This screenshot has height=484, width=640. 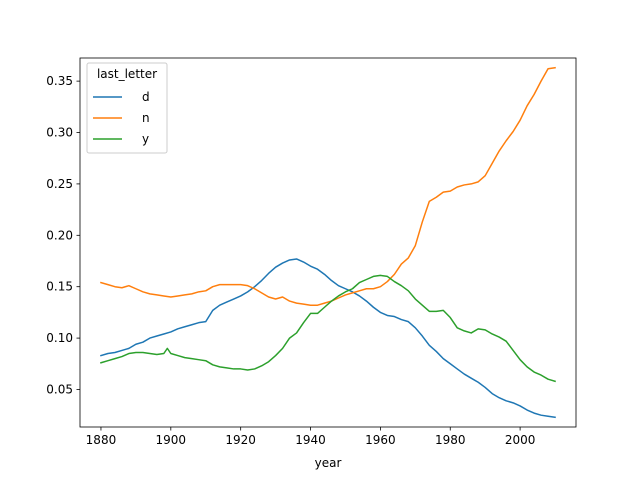 What do you see at coordinates (146, 118) in the screenshot?
I see `legend-label-n: n` at bounding box center [146, 118].